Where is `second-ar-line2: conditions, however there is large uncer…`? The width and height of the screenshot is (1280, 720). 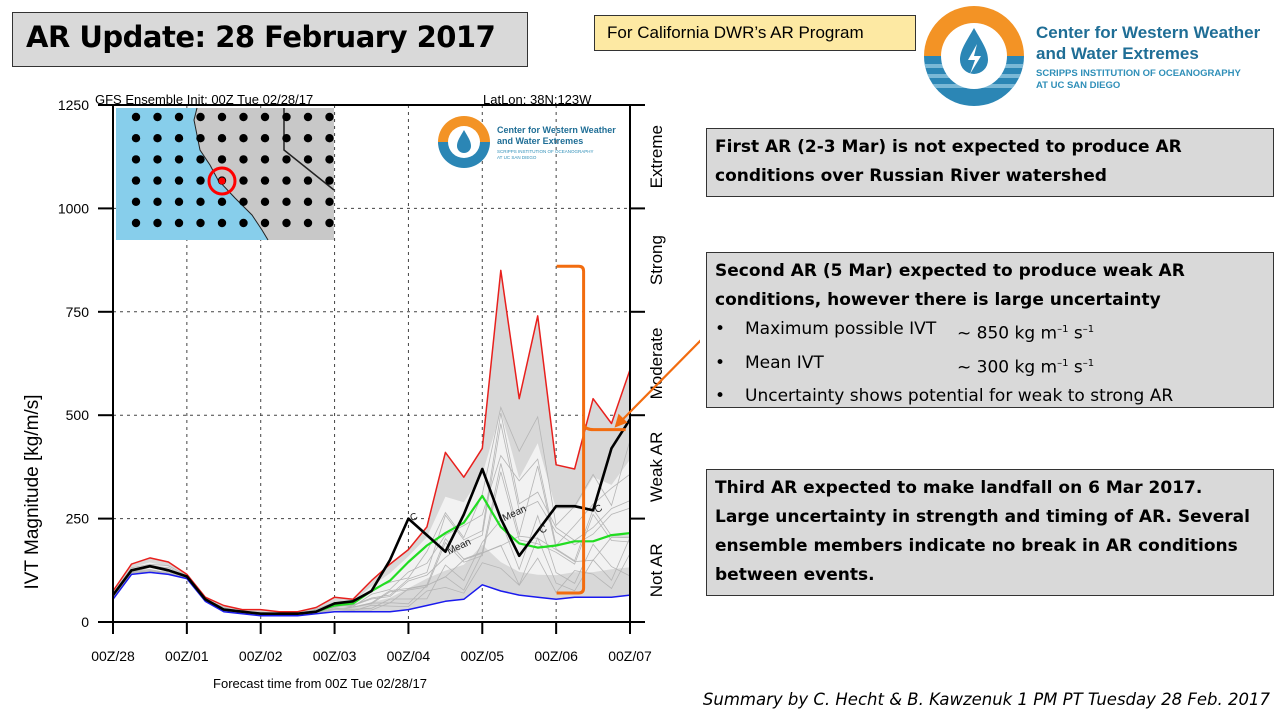 second-ar-line2: conditions, however there is large uncer… is located at coordinates (938, 300).